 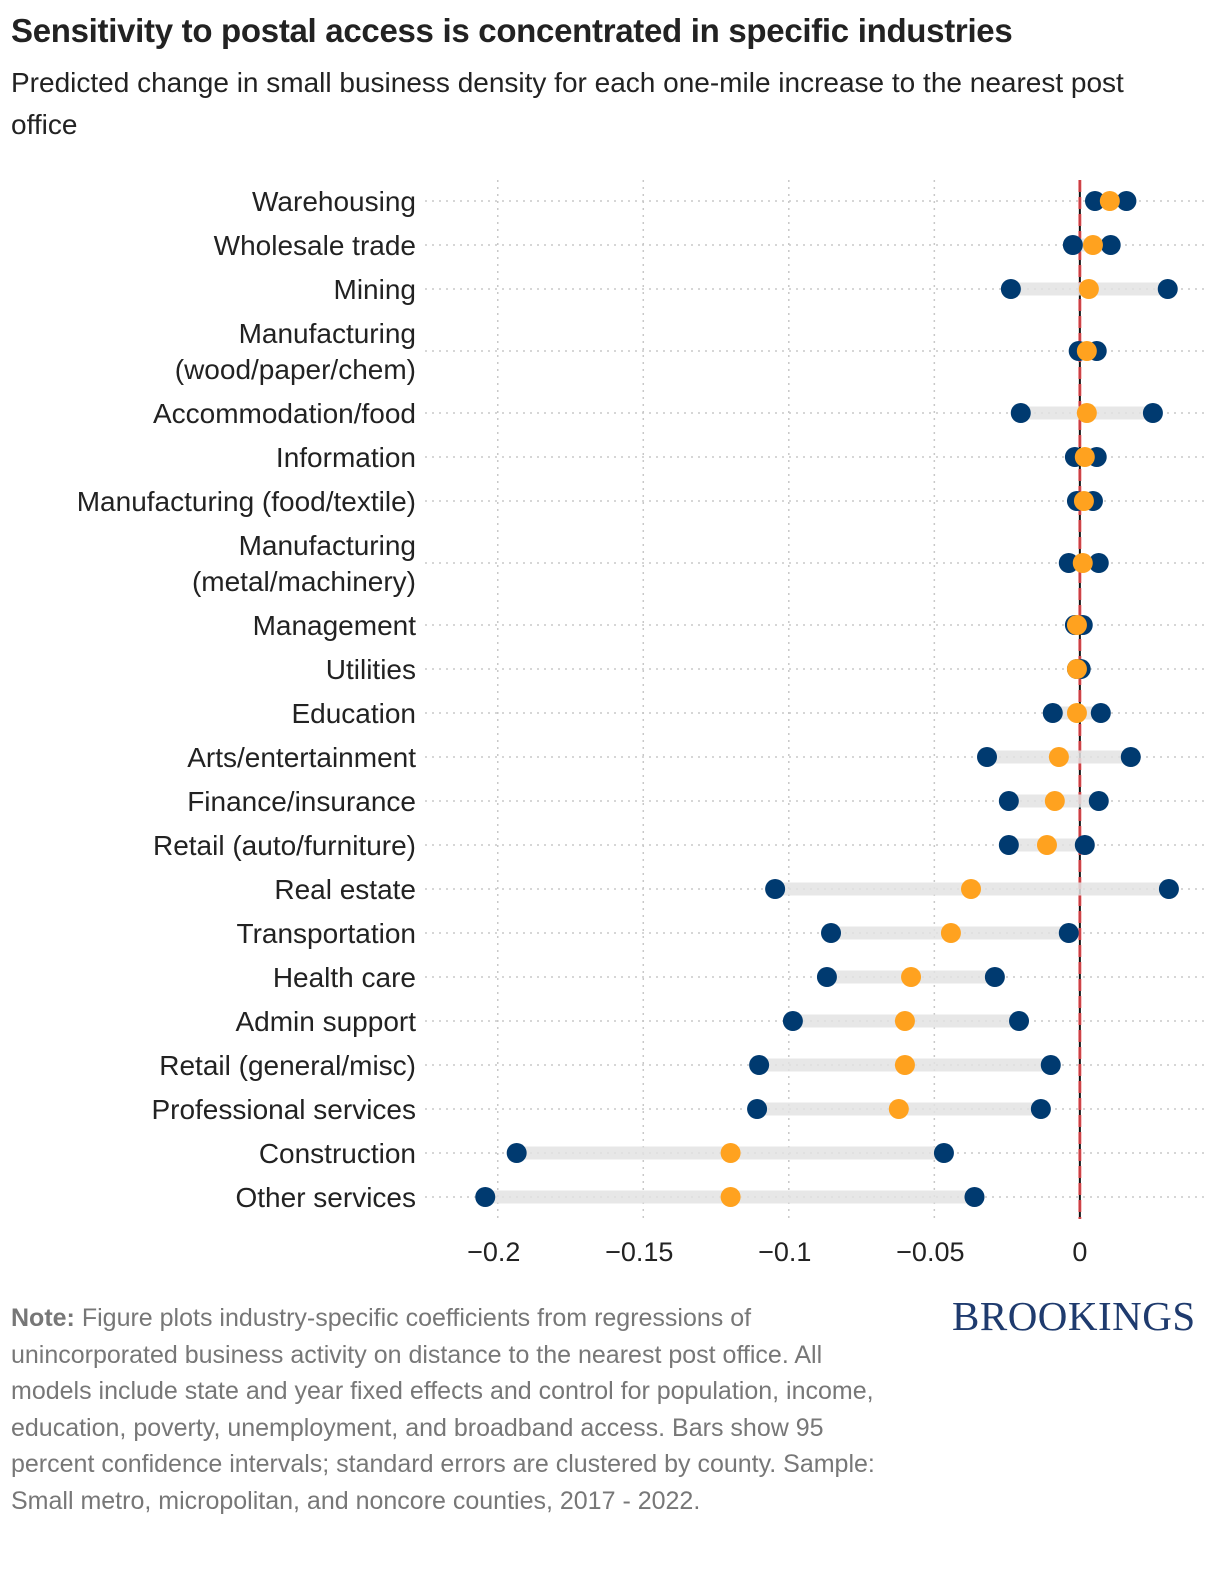 I want to click on row-label: Mining, so click(x=375, y=289).